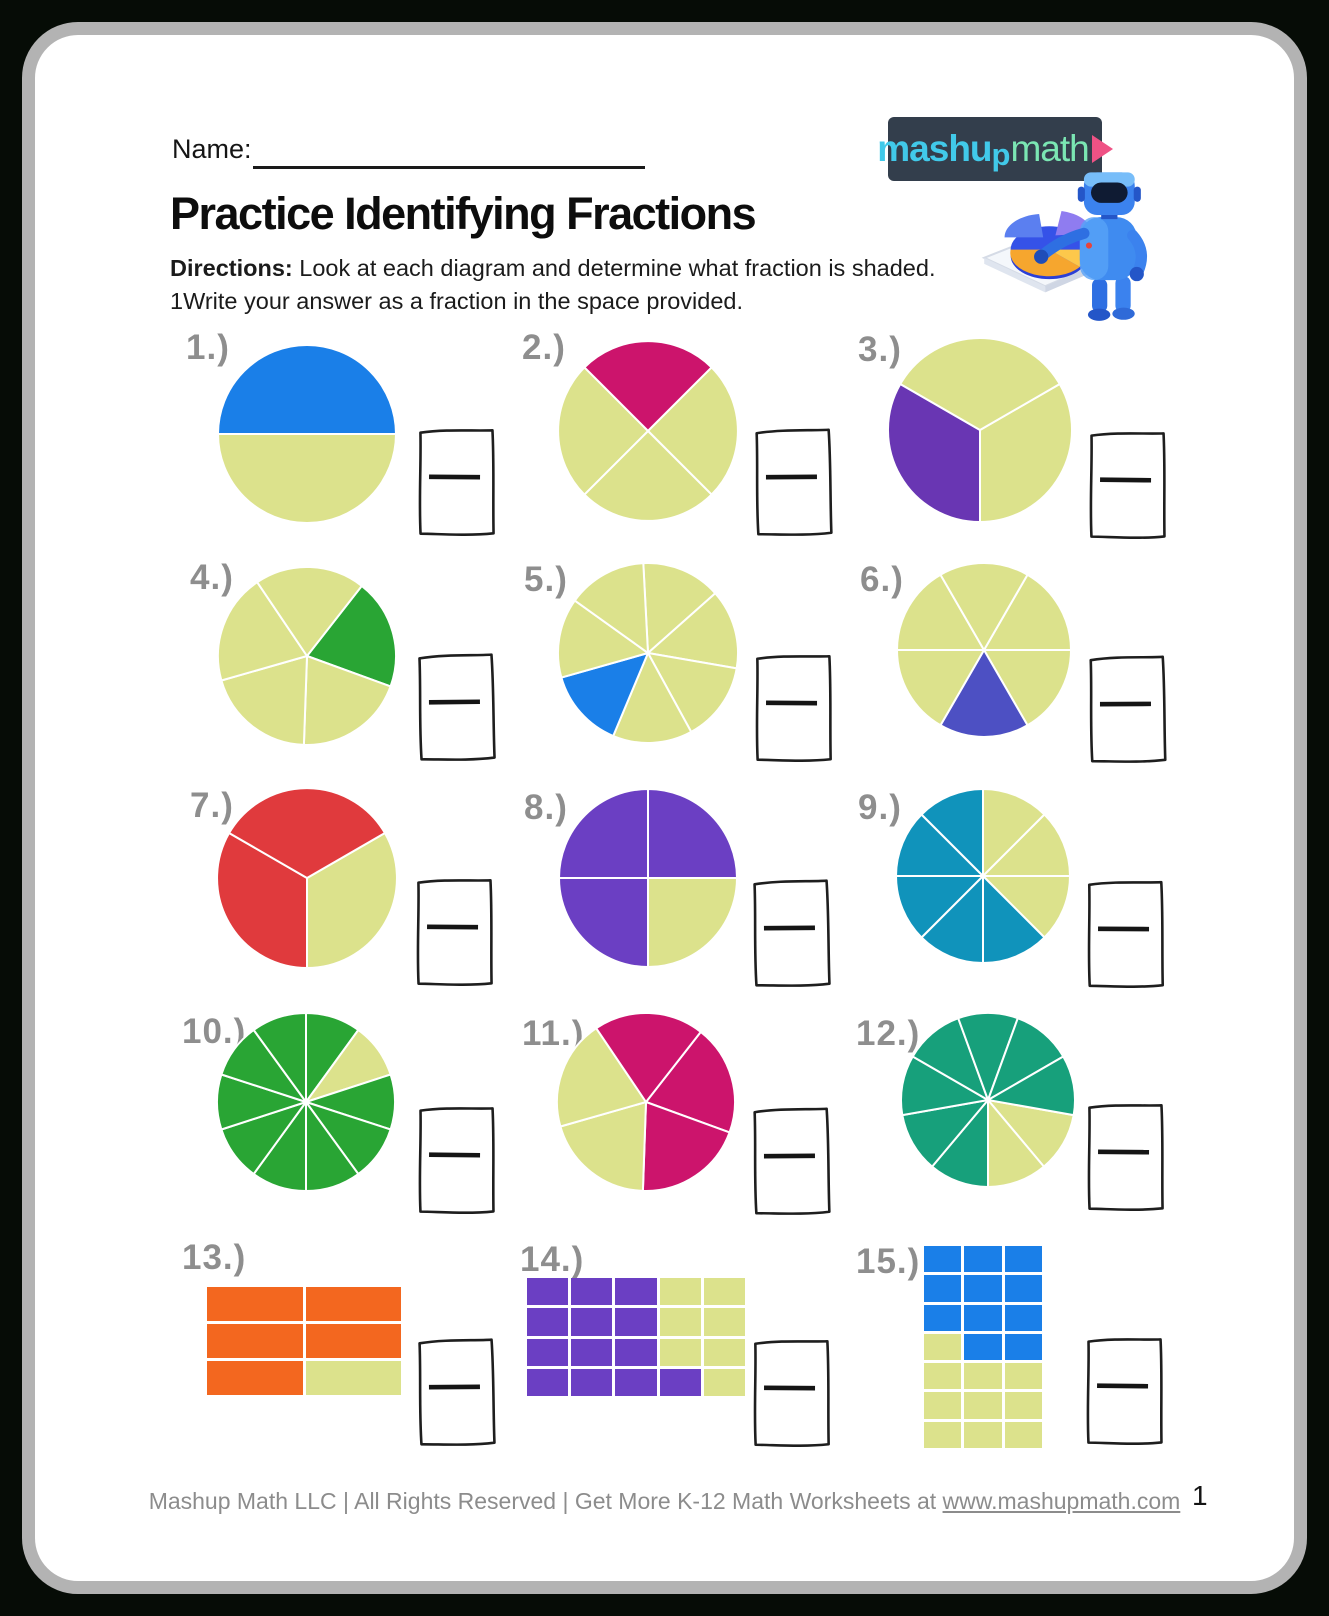 This screenshot has height=1616, width=1329. Describe the element at coordinates (1045, 263) in the screenshot. I see `pie-slice-orange` at that location.